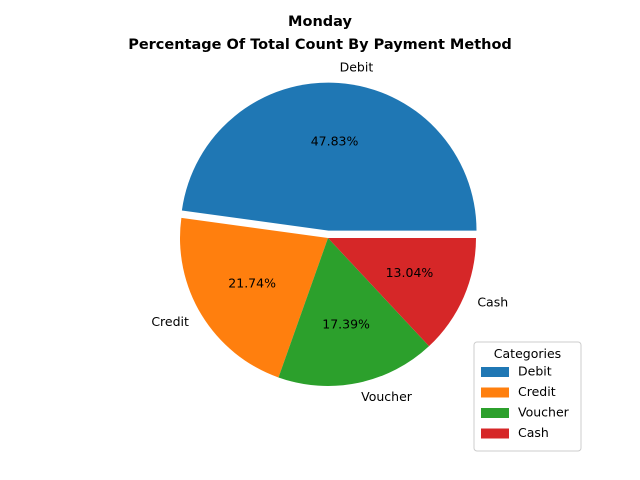 The width and height of the screenshot is (640, 480). What do you see at coordinates (533, 432) in the screenshot?
I see `legend-label-cash: Cash` at bounding box center [533, 432].